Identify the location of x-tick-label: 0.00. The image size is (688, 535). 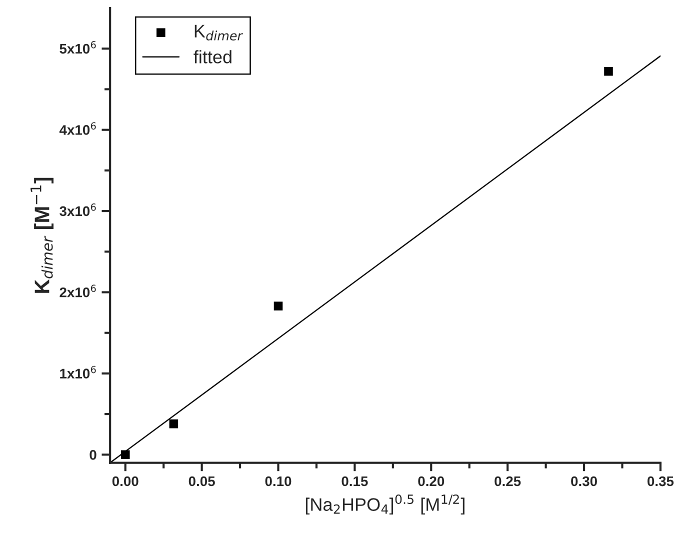
(125, 481).